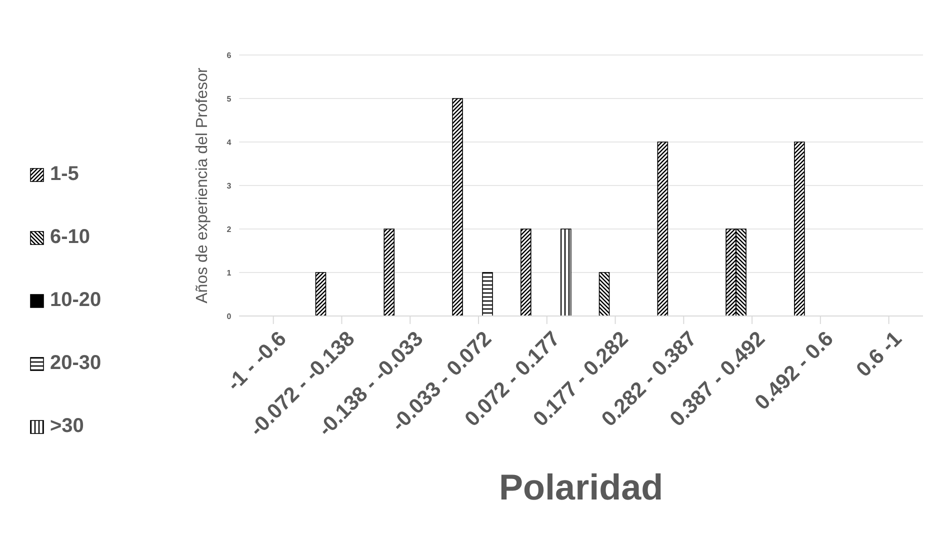 The height and width of the screenshot is (536, 941). Describe the element at coordinates (879, 354) in the screenshot. I see `x-tick-label: 0.6 -1` at that location.